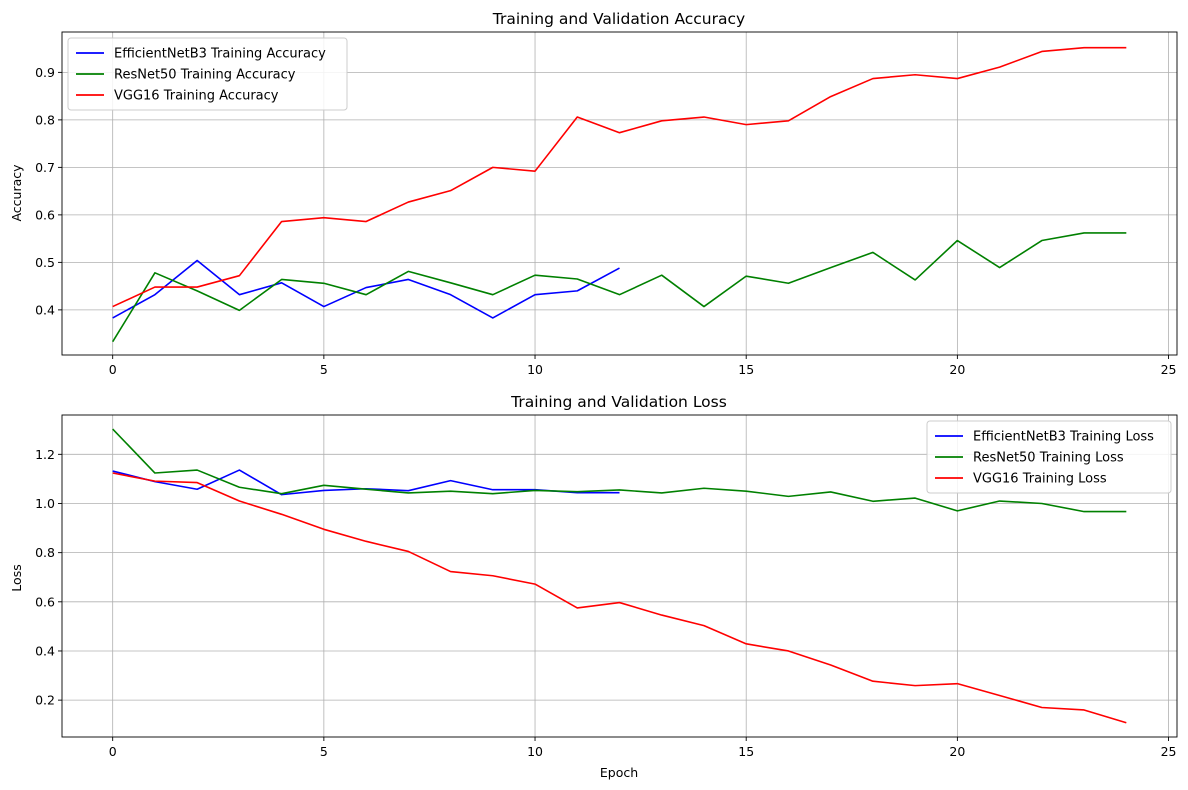 This screenshot has height=790, width=1188. Describe the element at coordinates (324, 751) in the screenshot. I see `loss-x-tick-label-1: 5` at that location.